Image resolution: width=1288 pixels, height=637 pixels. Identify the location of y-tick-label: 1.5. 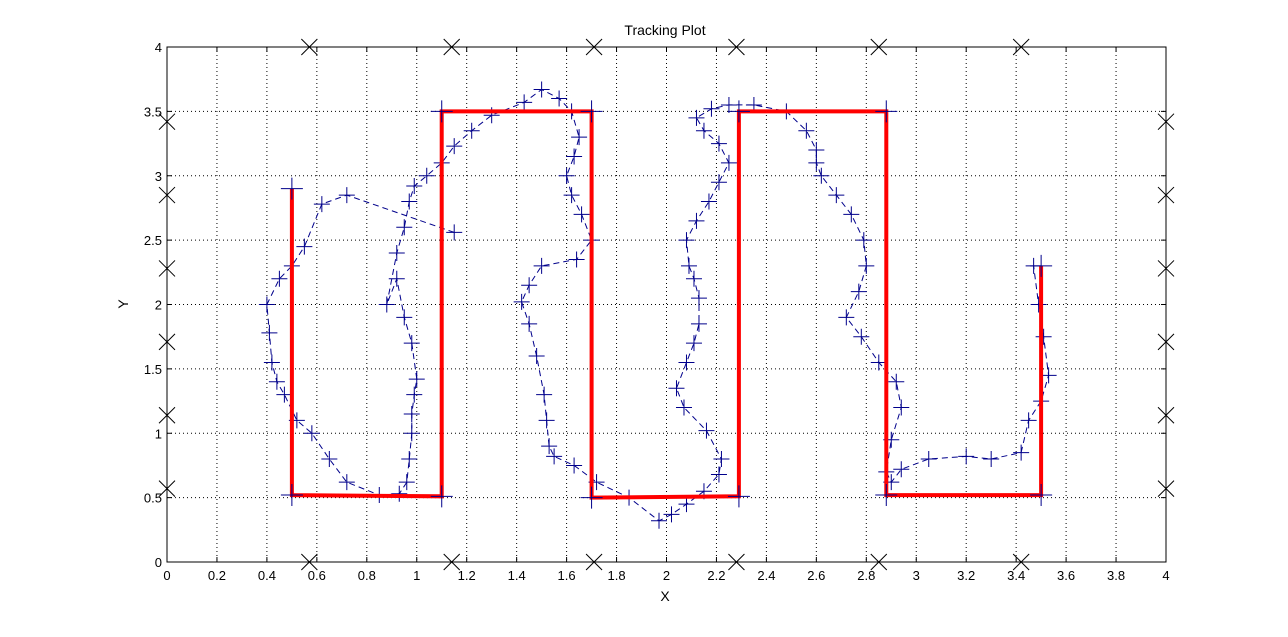
(153, 369).